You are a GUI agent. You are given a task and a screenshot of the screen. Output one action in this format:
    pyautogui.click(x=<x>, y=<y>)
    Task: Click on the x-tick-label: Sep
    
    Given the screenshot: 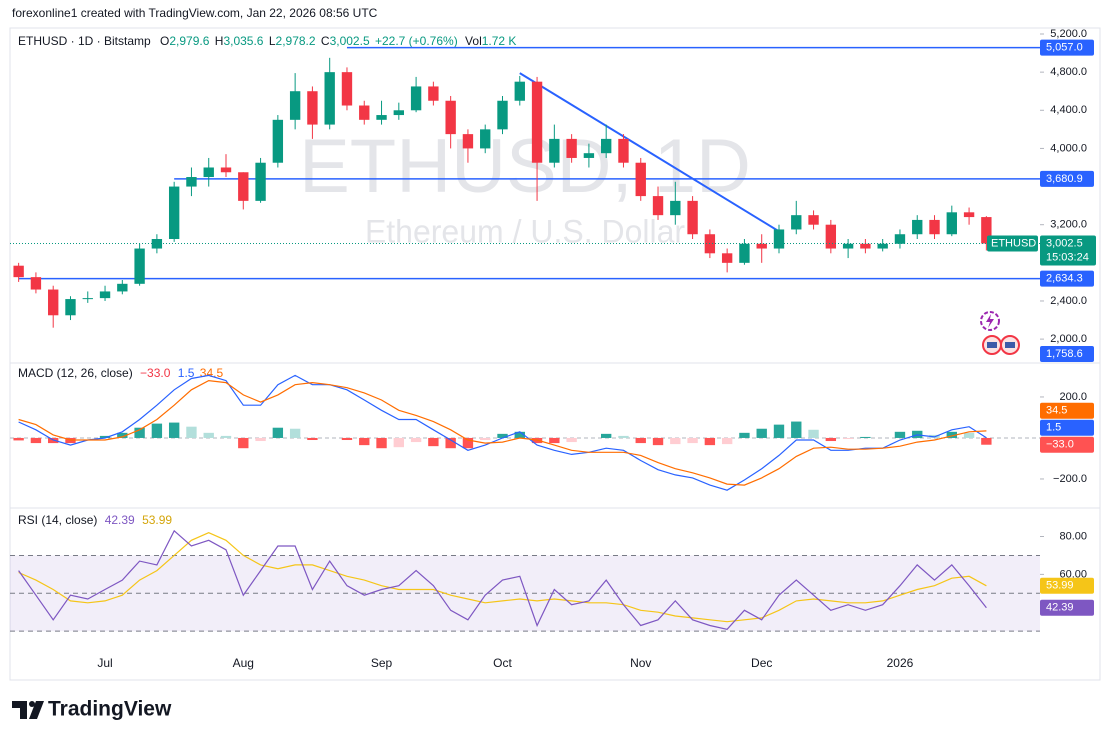 What is the action you would take?
    pyautogui.click(x=382, y=663)
    